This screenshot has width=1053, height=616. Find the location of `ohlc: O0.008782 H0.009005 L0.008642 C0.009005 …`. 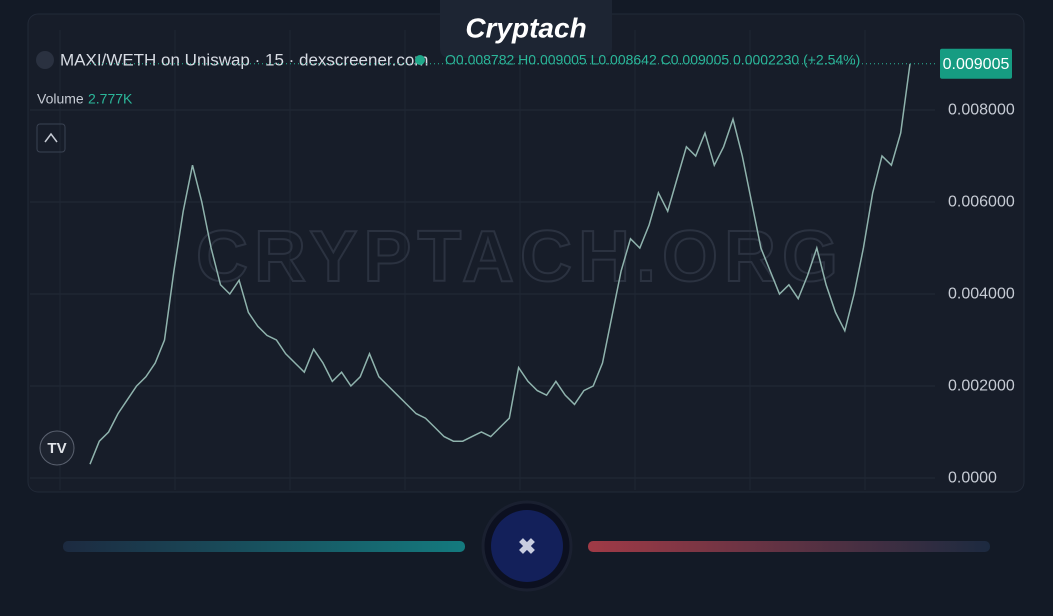

ohlc: O0.008782 H0.009005 L0.008642 C0.009005 … is located at coordinates (652, 60).